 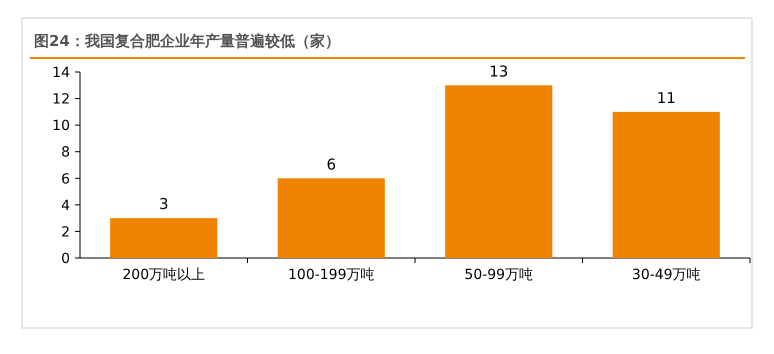 I want to click on x-tick-label: 200万吨以上, so click(x=164, y=275).